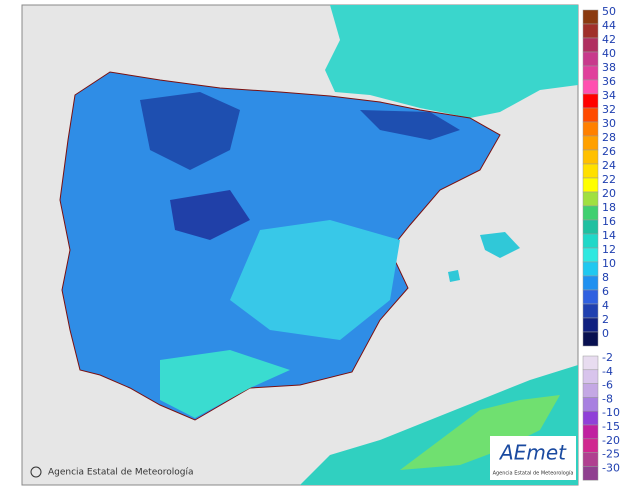  What do you see at coordinates (315, 280) in the screenshot?
I see `warm-area-southeast` at bounding box center [315, 280].